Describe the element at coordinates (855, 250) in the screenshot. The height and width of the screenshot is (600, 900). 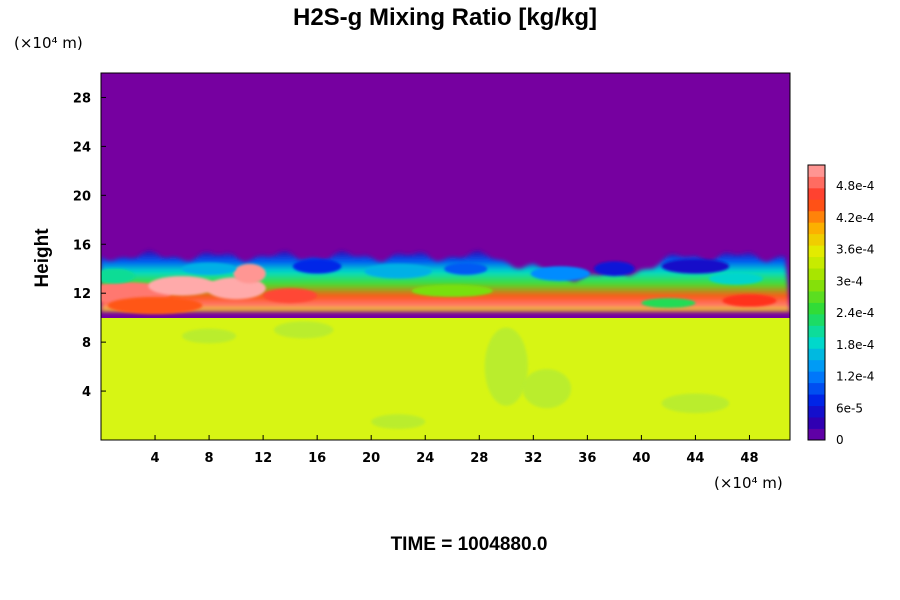
I see `colorbar-tick-label: 3.6e-4` at that location.